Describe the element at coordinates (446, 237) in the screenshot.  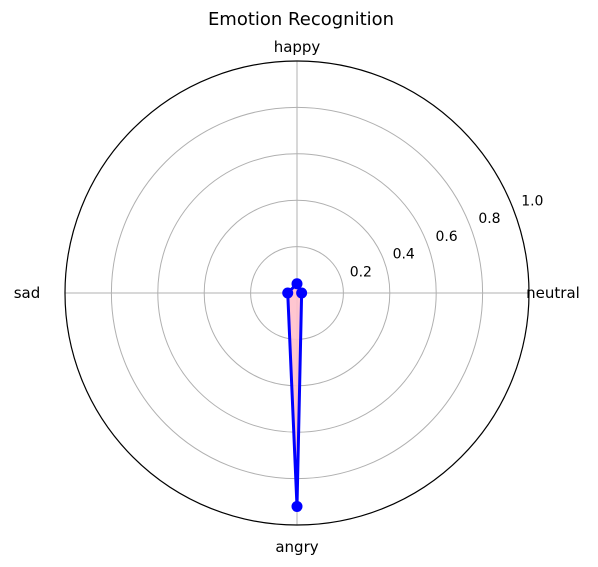
I see `r-tick-label: 0.6` at that location.